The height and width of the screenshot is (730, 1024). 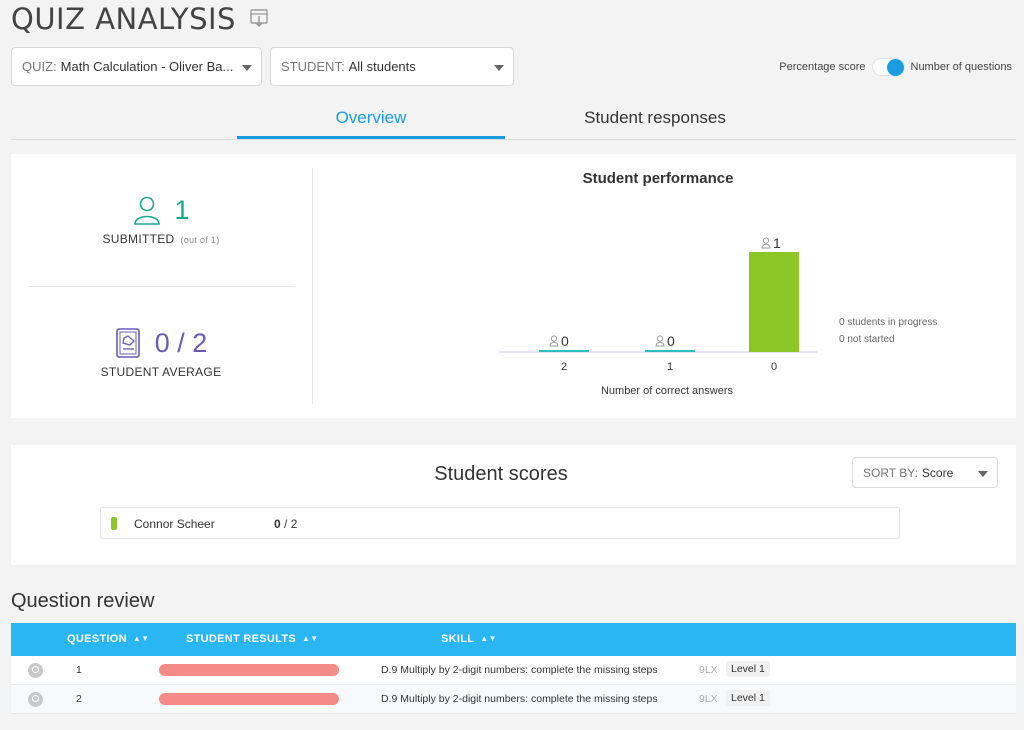 I want to click on column-header-skill: SKILL ▲▼, so click(x=469, y=639).